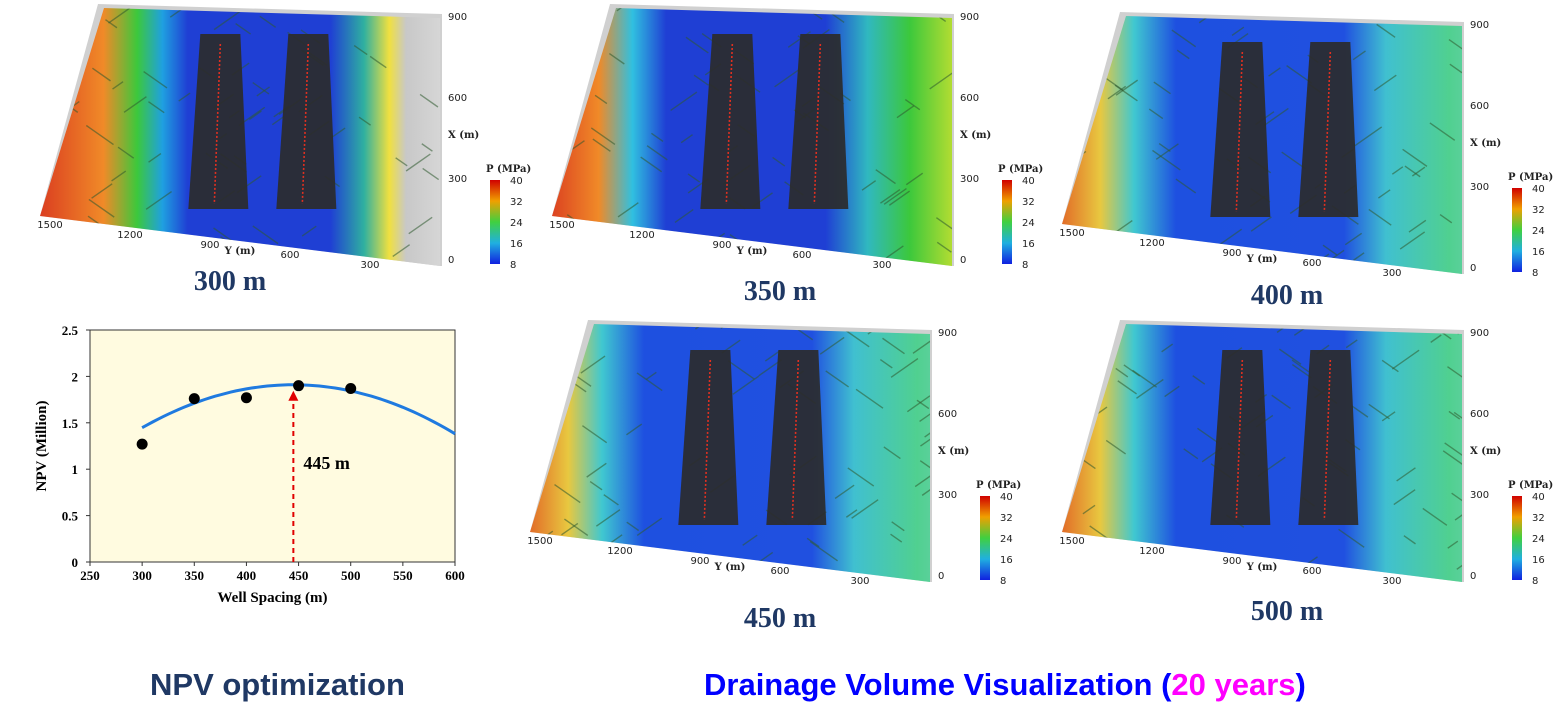  What do you see at coordinates (299, 386) in the screenshot?
I see `data-point` at bounding box center [299, 386].